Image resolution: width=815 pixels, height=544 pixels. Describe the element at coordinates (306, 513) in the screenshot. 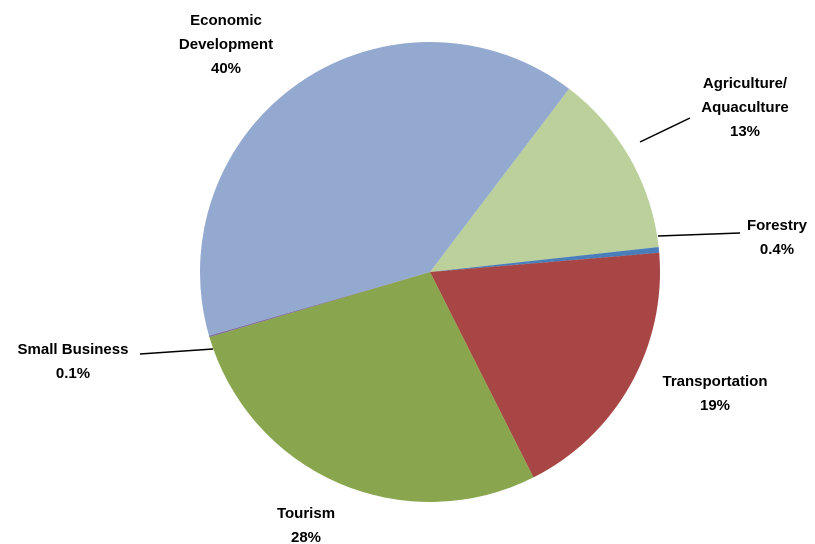

I see `slice-name: Tourism` at that location.